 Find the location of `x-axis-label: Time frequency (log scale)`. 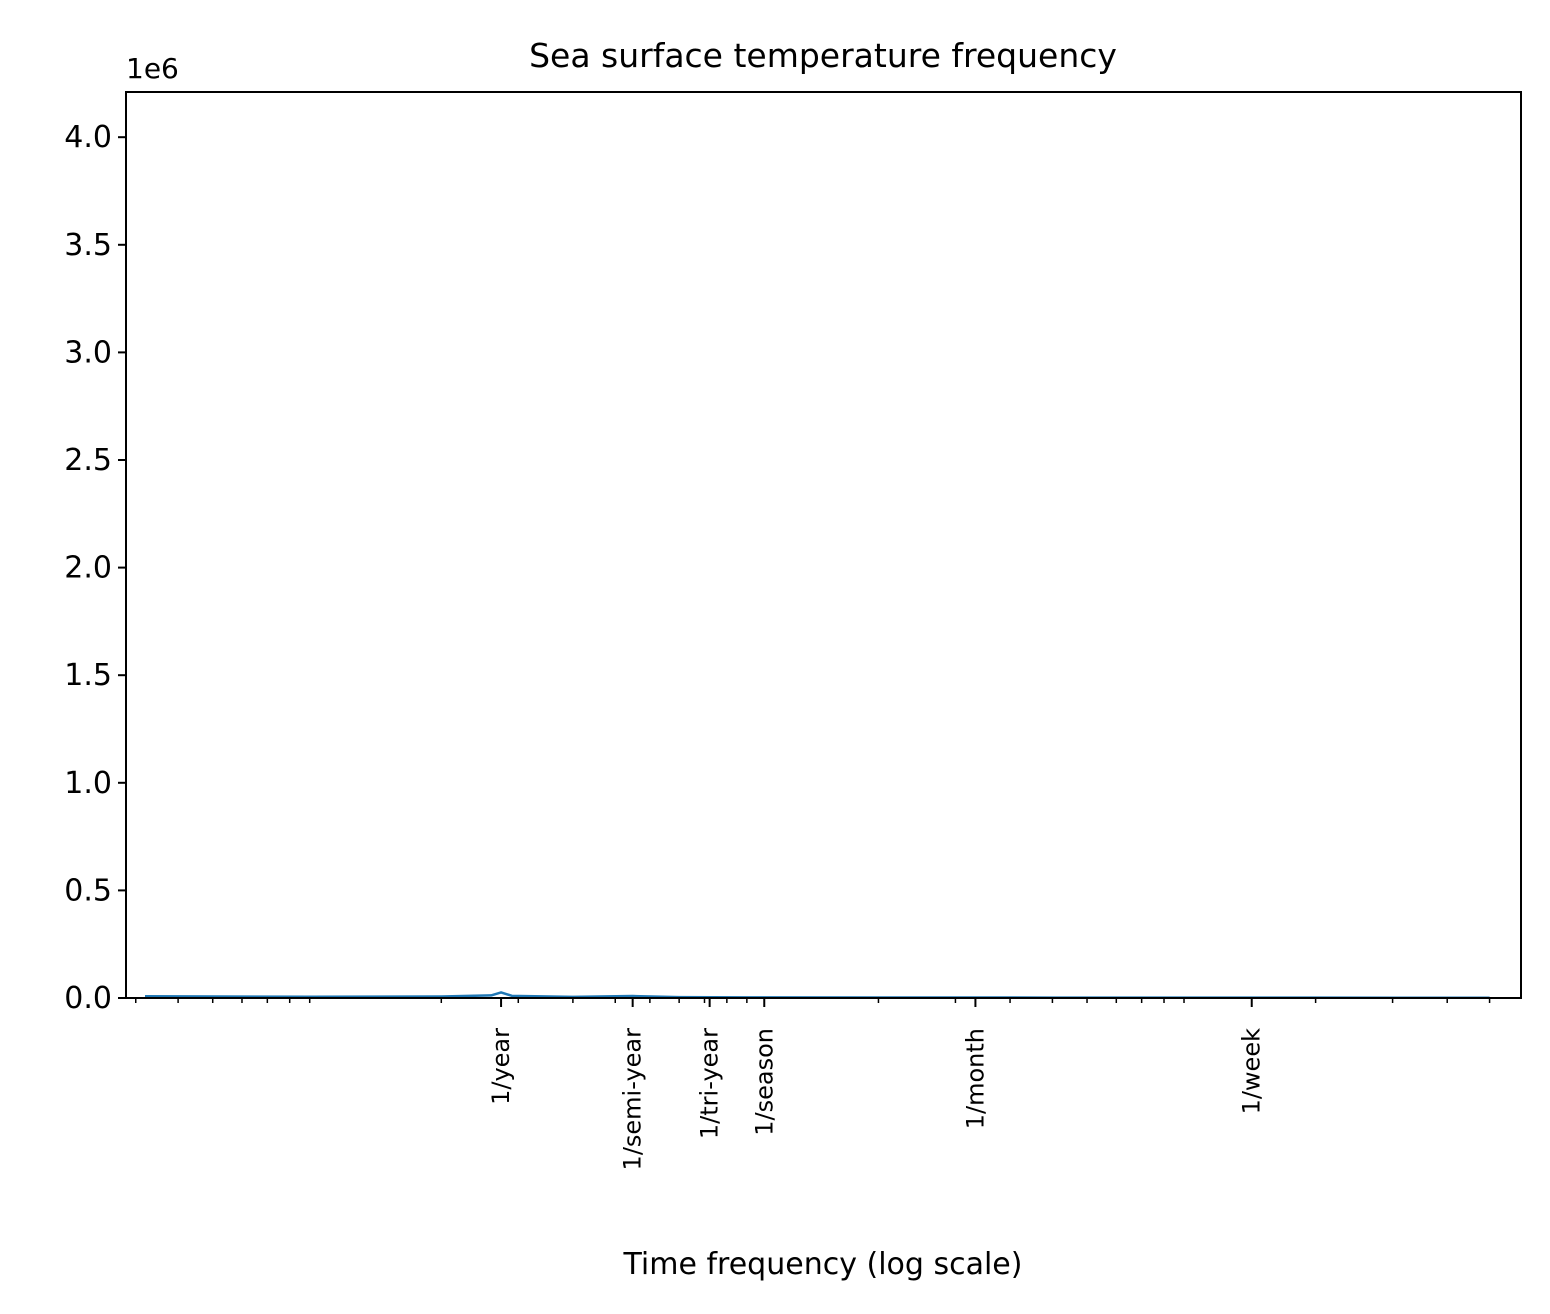

x-axis-label: Time frequency (log scale) is located at coordinates (823, 1264).